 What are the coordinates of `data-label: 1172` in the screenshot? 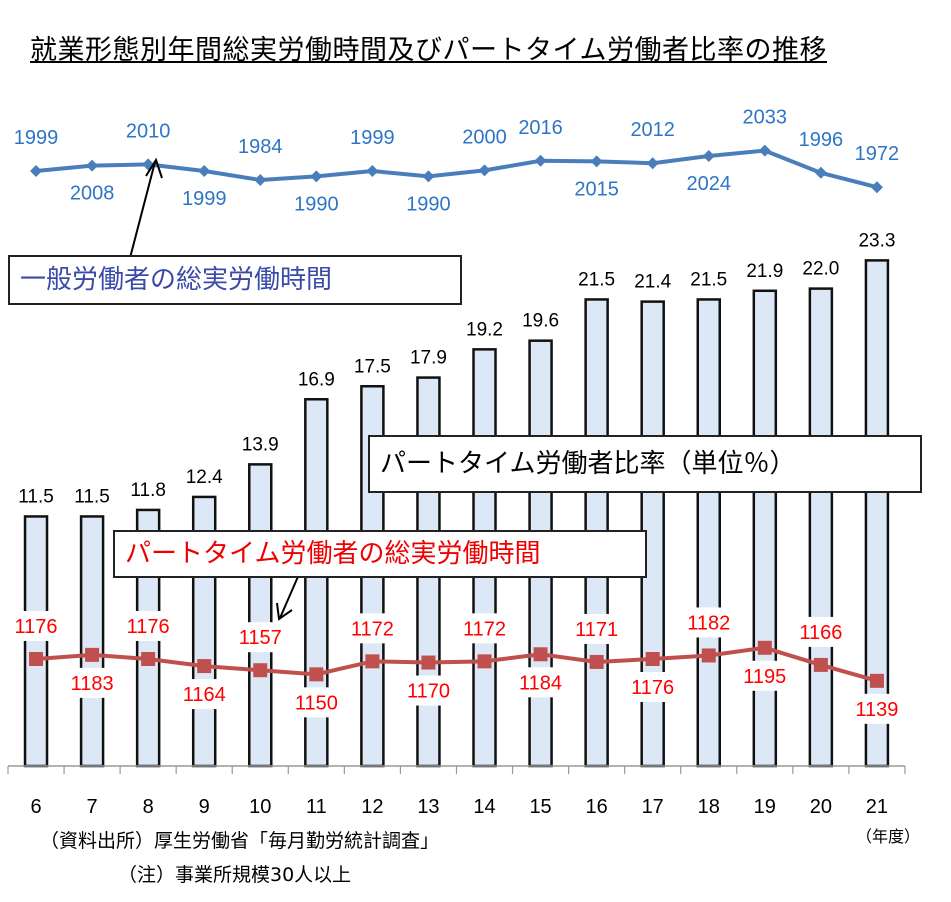 It's located at (484, 629).